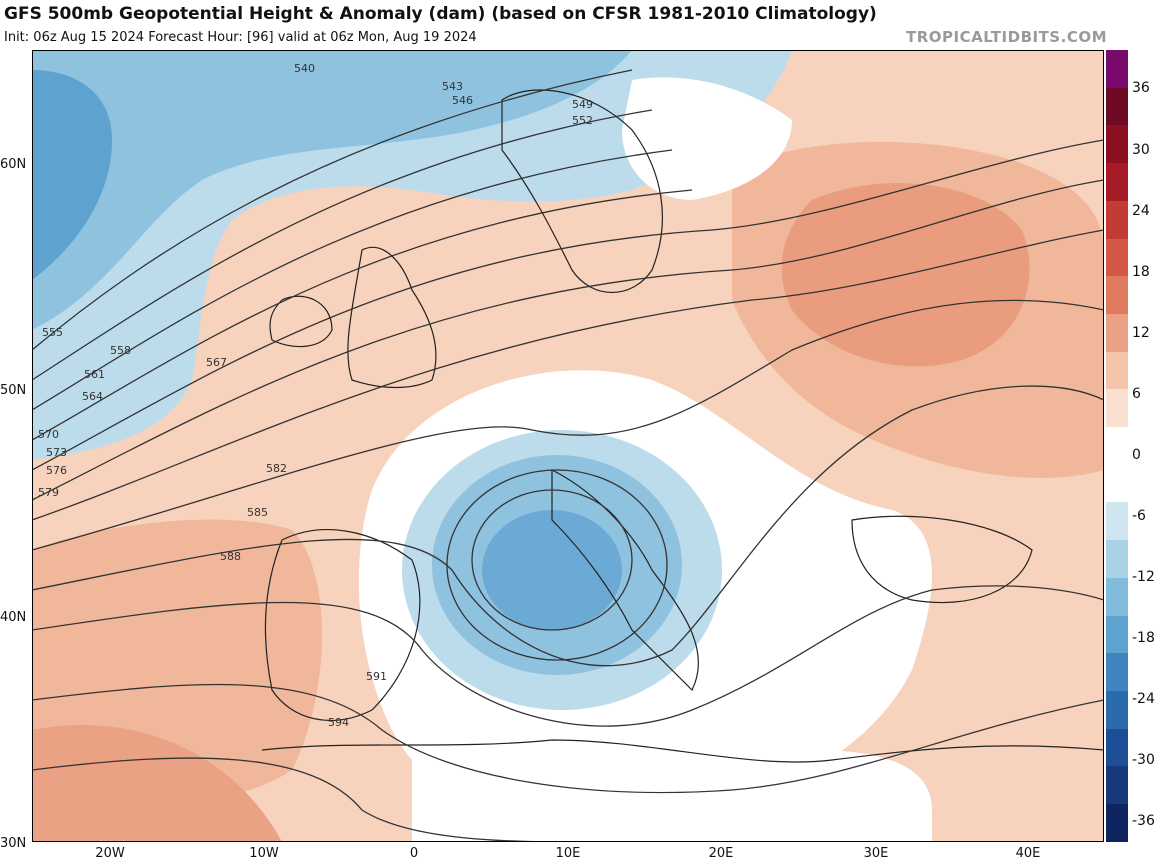 The height and width of the screenshot is (864, 1165). I want to click on contour-label: 540, so click(304, 68).